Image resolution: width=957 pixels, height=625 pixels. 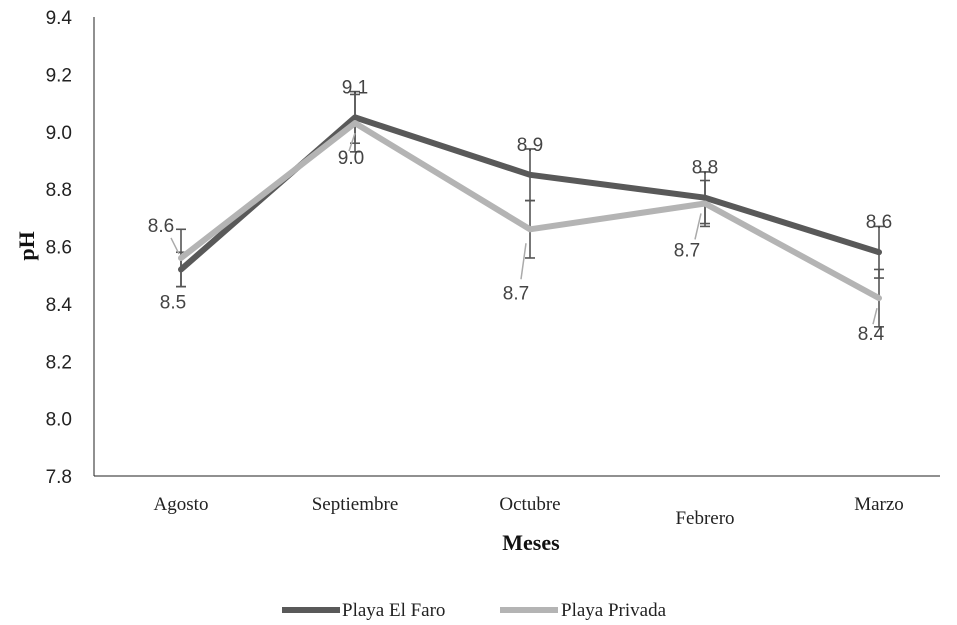 I want to click on legend-label-playa-privada: Playa Privada, so click(x=614, y=610).